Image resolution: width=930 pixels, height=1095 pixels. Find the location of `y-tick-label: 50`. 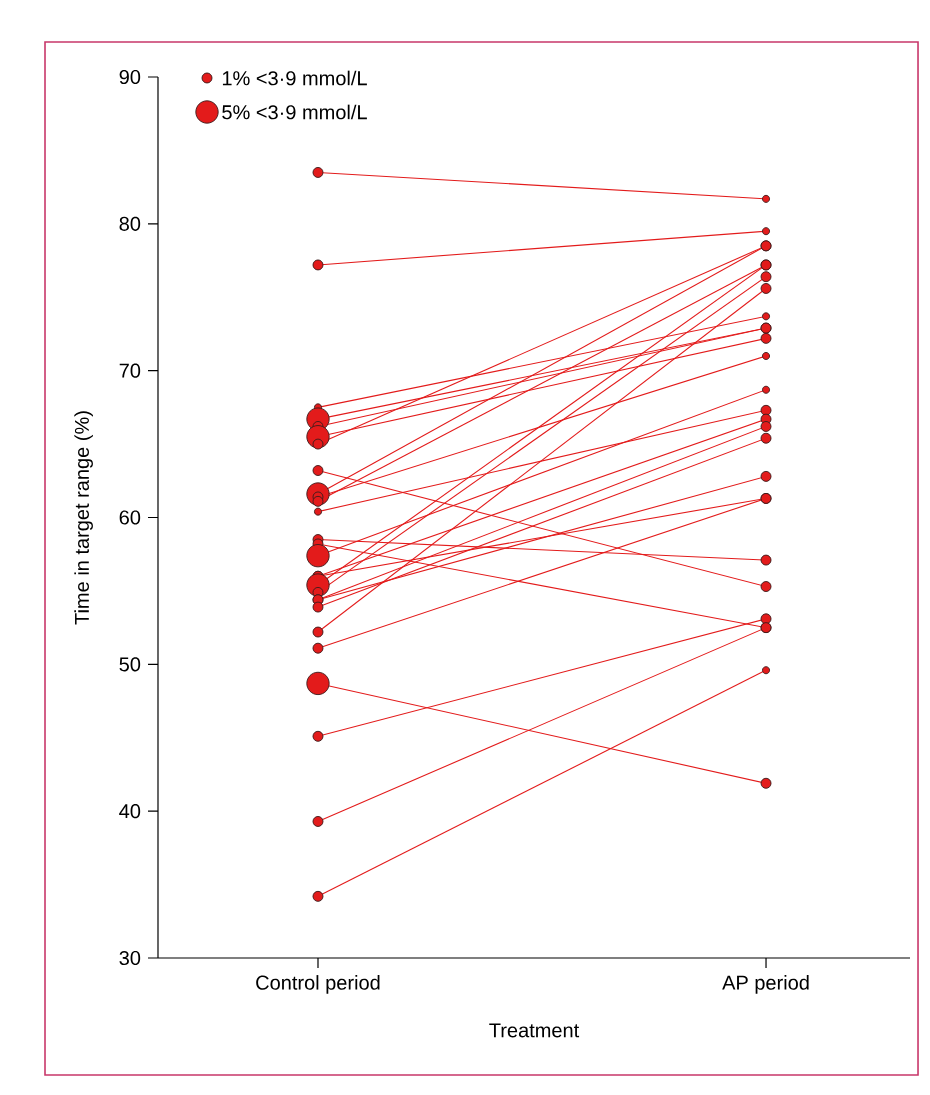

y-tick-label: 50 is located at coordinates (130, 664).